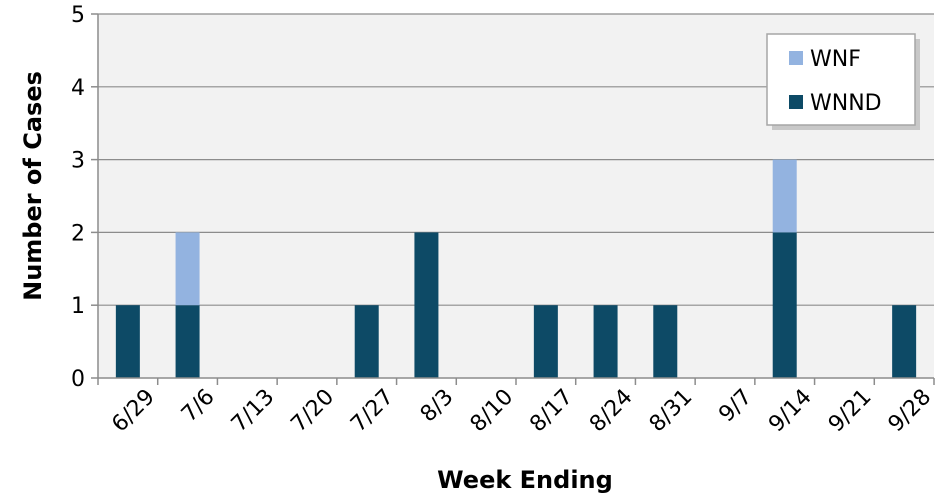 The width and height of the screenshot is (938, 497). I want to click on x-tick-label: 7/27, so click(372, 411).